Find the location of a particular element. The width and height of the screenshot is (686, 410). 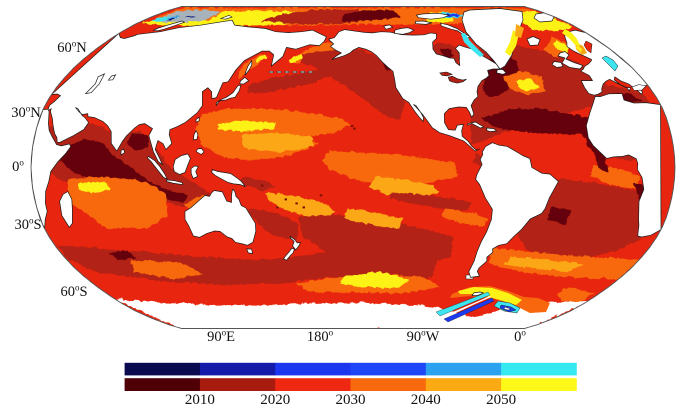

svg-text: 90oE is located at coordinates (221, 337).